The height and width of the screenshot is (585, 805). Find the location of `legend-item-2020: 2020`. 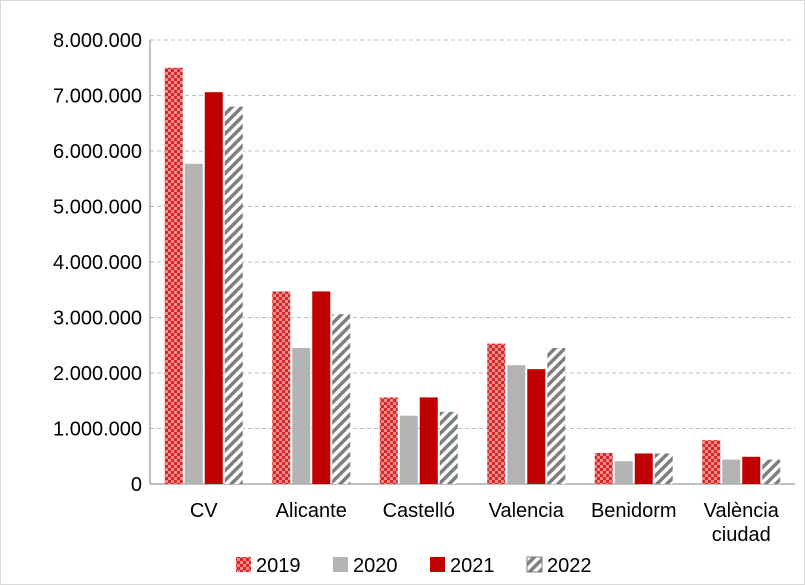

legend-item-2020: 2020 is located at coordinates (365, 566).